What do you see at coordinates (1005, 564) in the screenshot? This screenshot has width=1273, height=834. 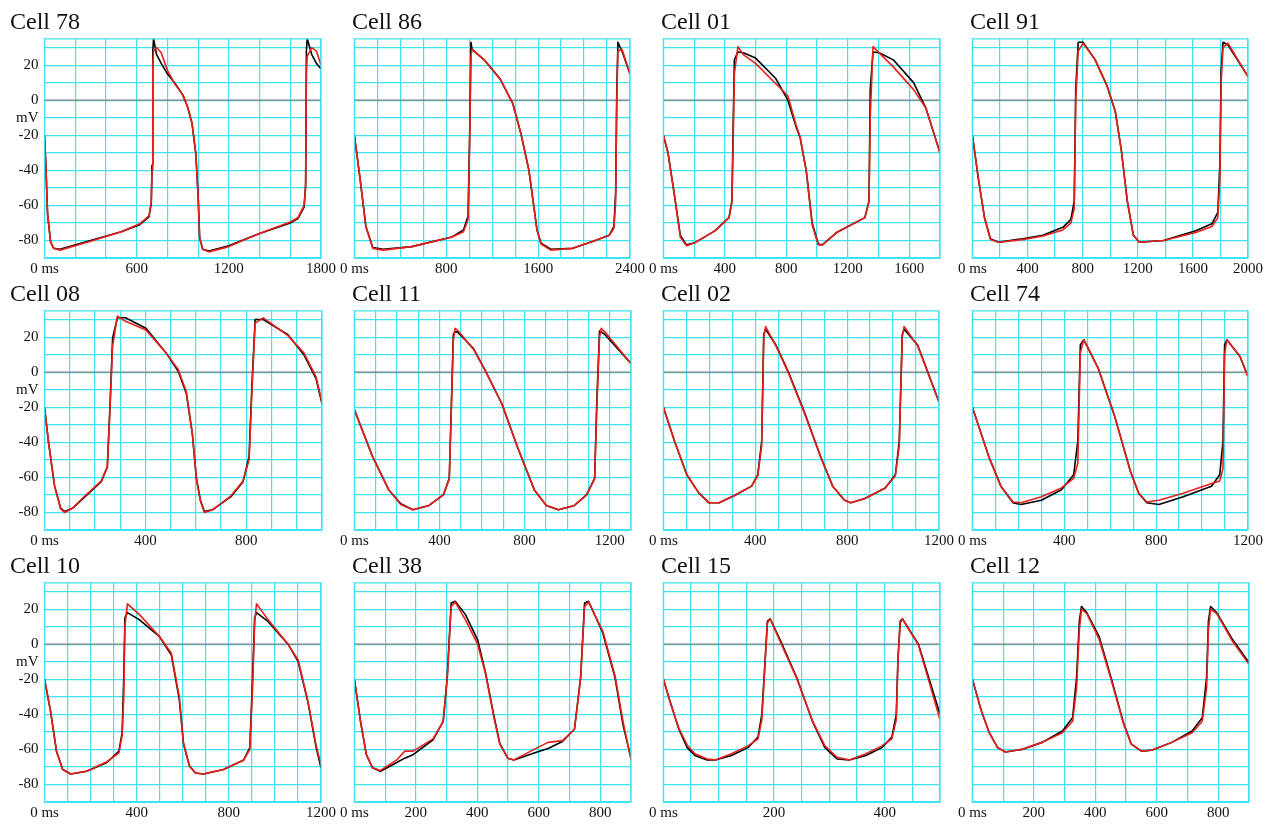 I see `chart-title: Cell 12` at bounding box center [1005, 564].